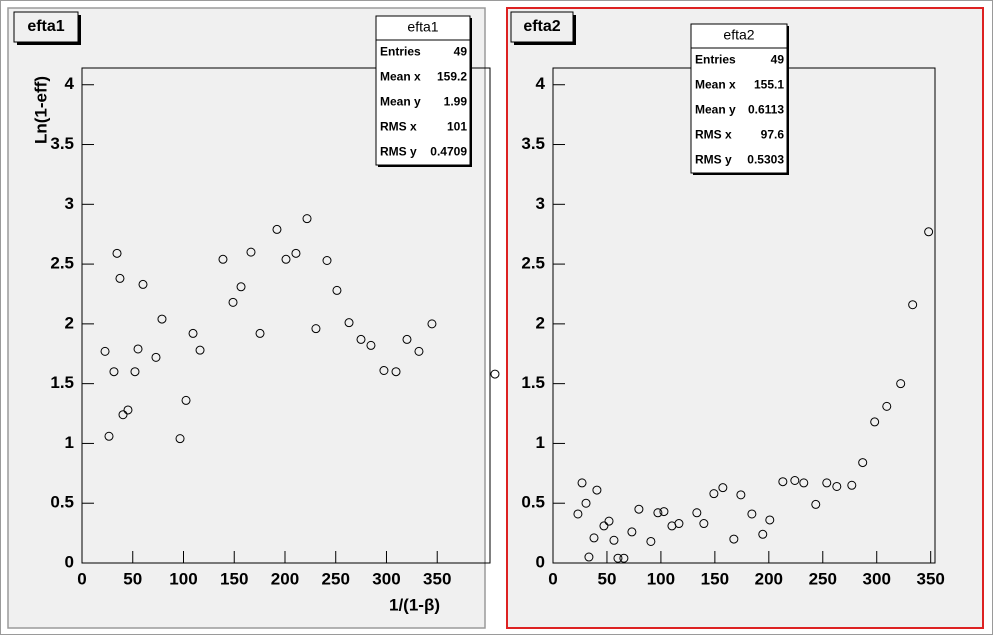 This screenshot has height=635, width=993. What do you see at coordinates (540, 561) in the screenshot?
I see `y-tick-label: 0` at bounding box center [540, 561].